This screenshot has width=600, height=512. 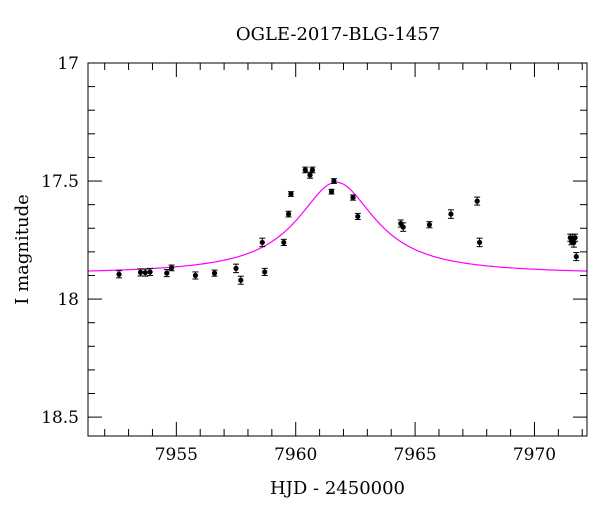 What do you see at coordinates (176, 455) in the screenshot?
I see `x-tick-label: 7955` at bounding box center [176, 455].